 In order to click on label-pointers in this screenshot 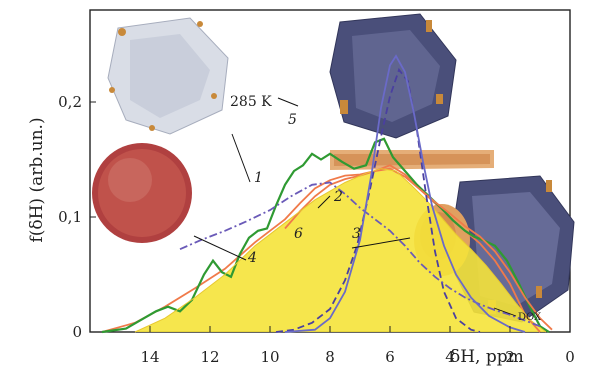, I will do `click(302, 197)`.